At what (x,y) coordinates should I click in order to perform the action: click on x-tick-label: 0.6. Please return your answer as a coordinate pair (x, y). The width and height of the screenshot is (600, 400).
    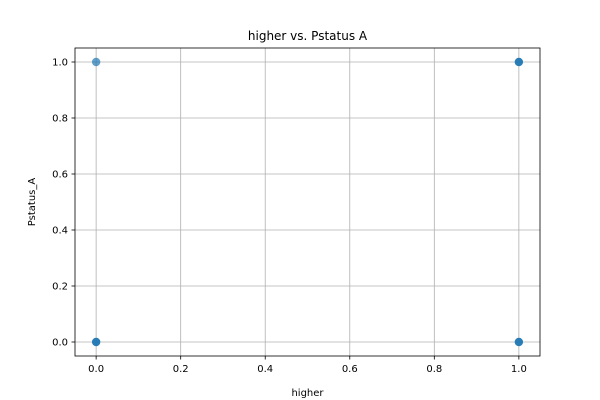
    Looking at the image, I should click on (350, 369).